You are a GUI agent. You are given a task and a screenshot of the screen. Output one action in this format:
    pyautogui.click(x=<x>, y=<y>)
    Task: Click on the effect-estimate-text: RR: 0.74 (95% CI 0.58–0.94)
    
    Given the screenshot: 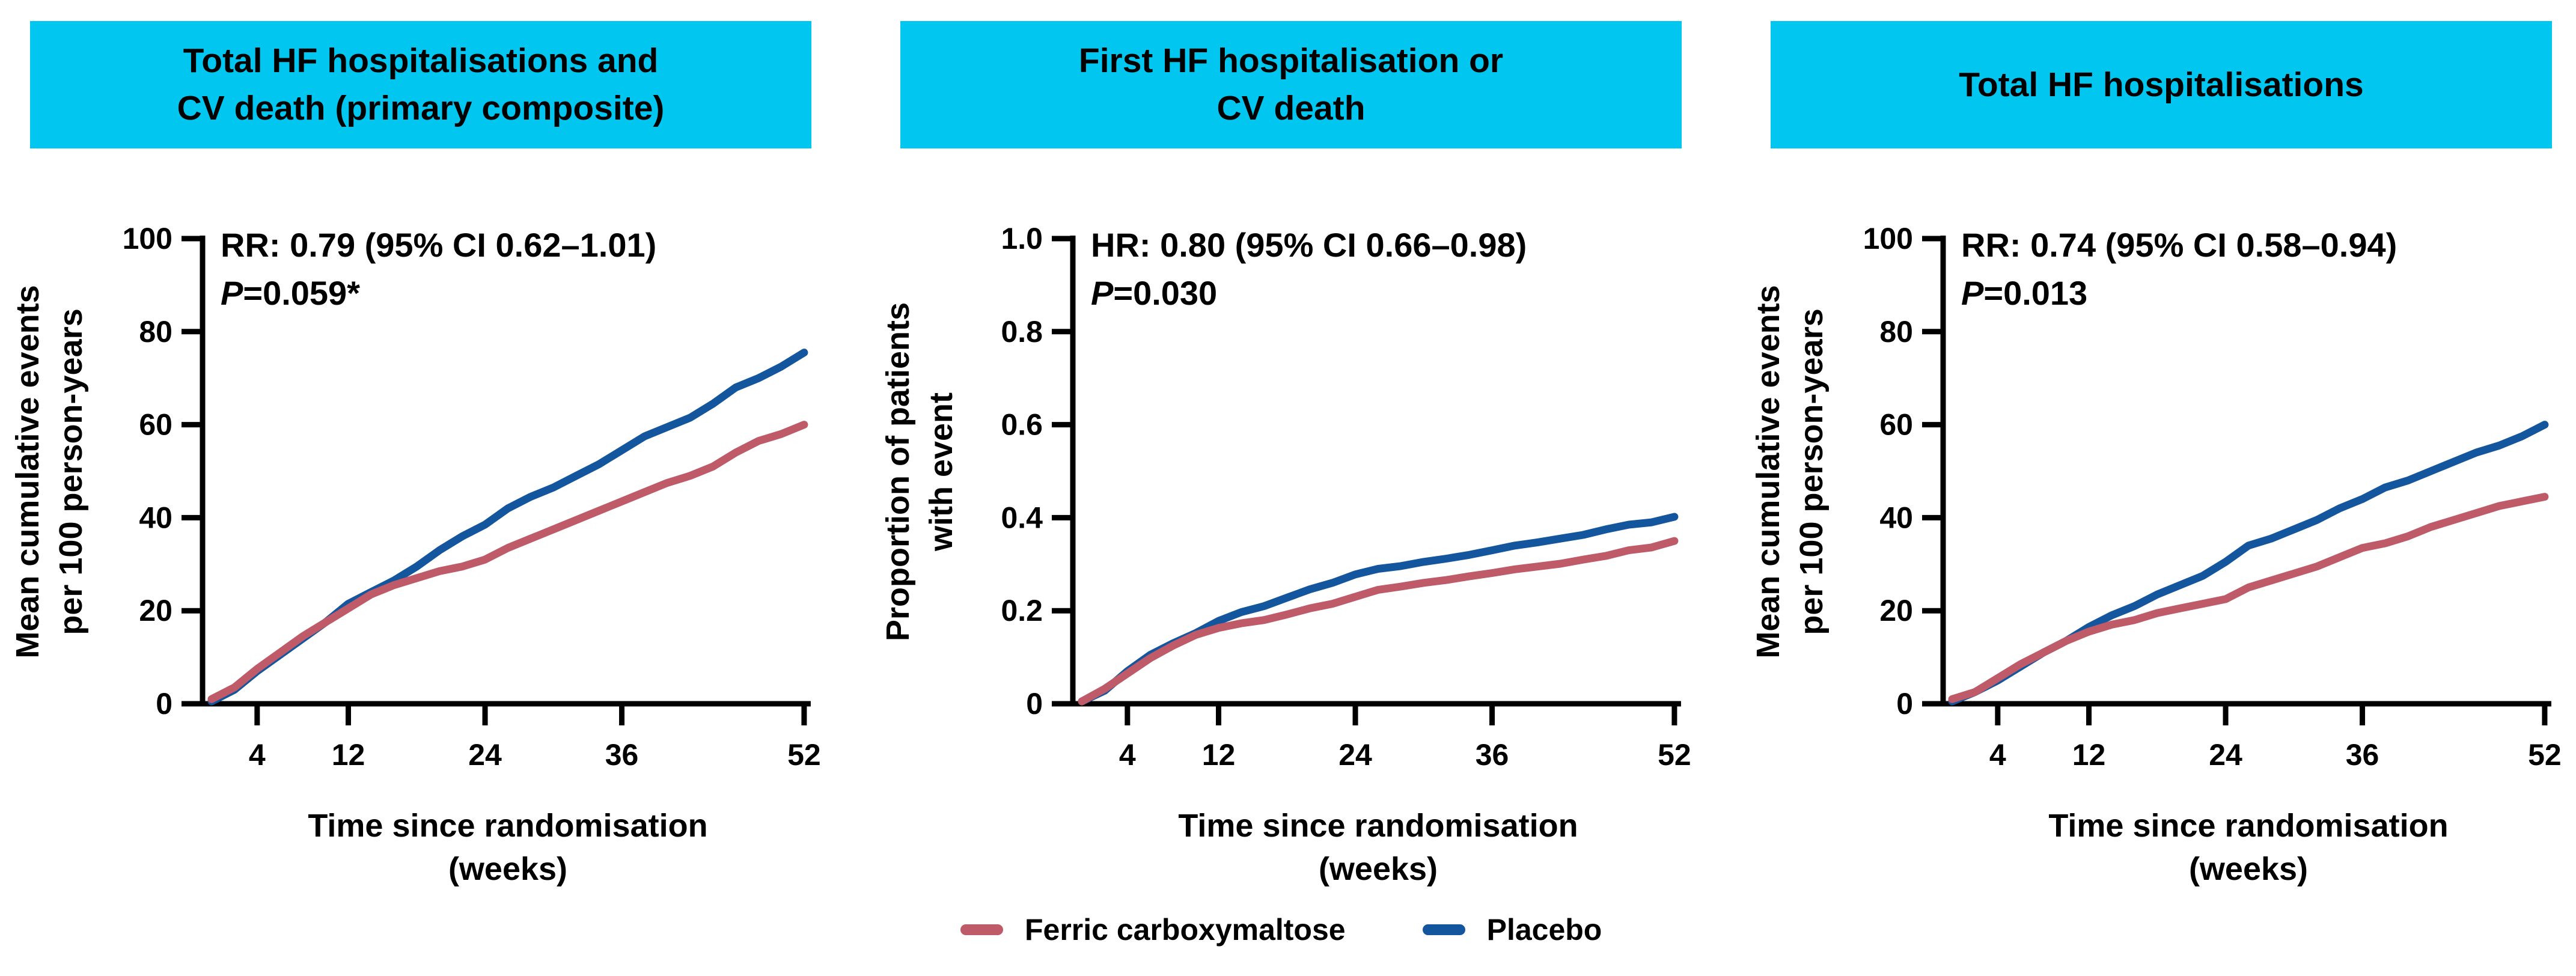 What is the action you would take?
    pyautogui.click(x=2179, y=245)
    